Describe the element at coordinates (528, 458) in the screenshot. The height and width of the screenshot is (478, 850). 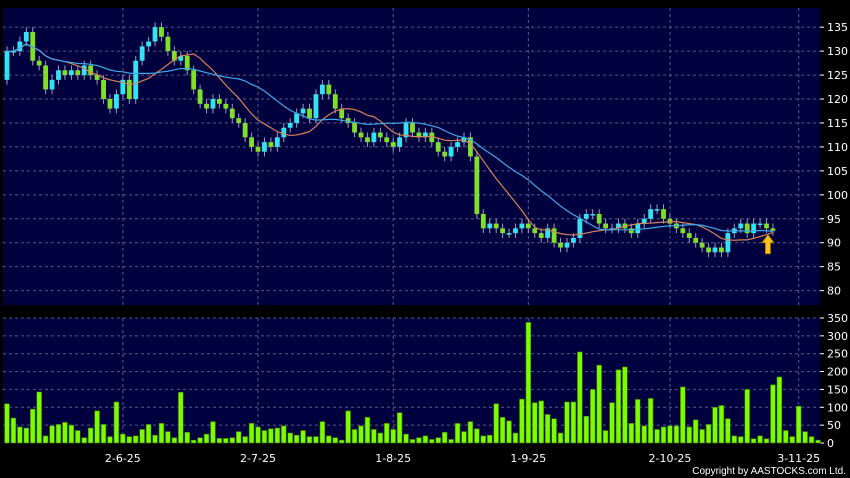
I see `date-tick-label: 1-9-25` at that location.